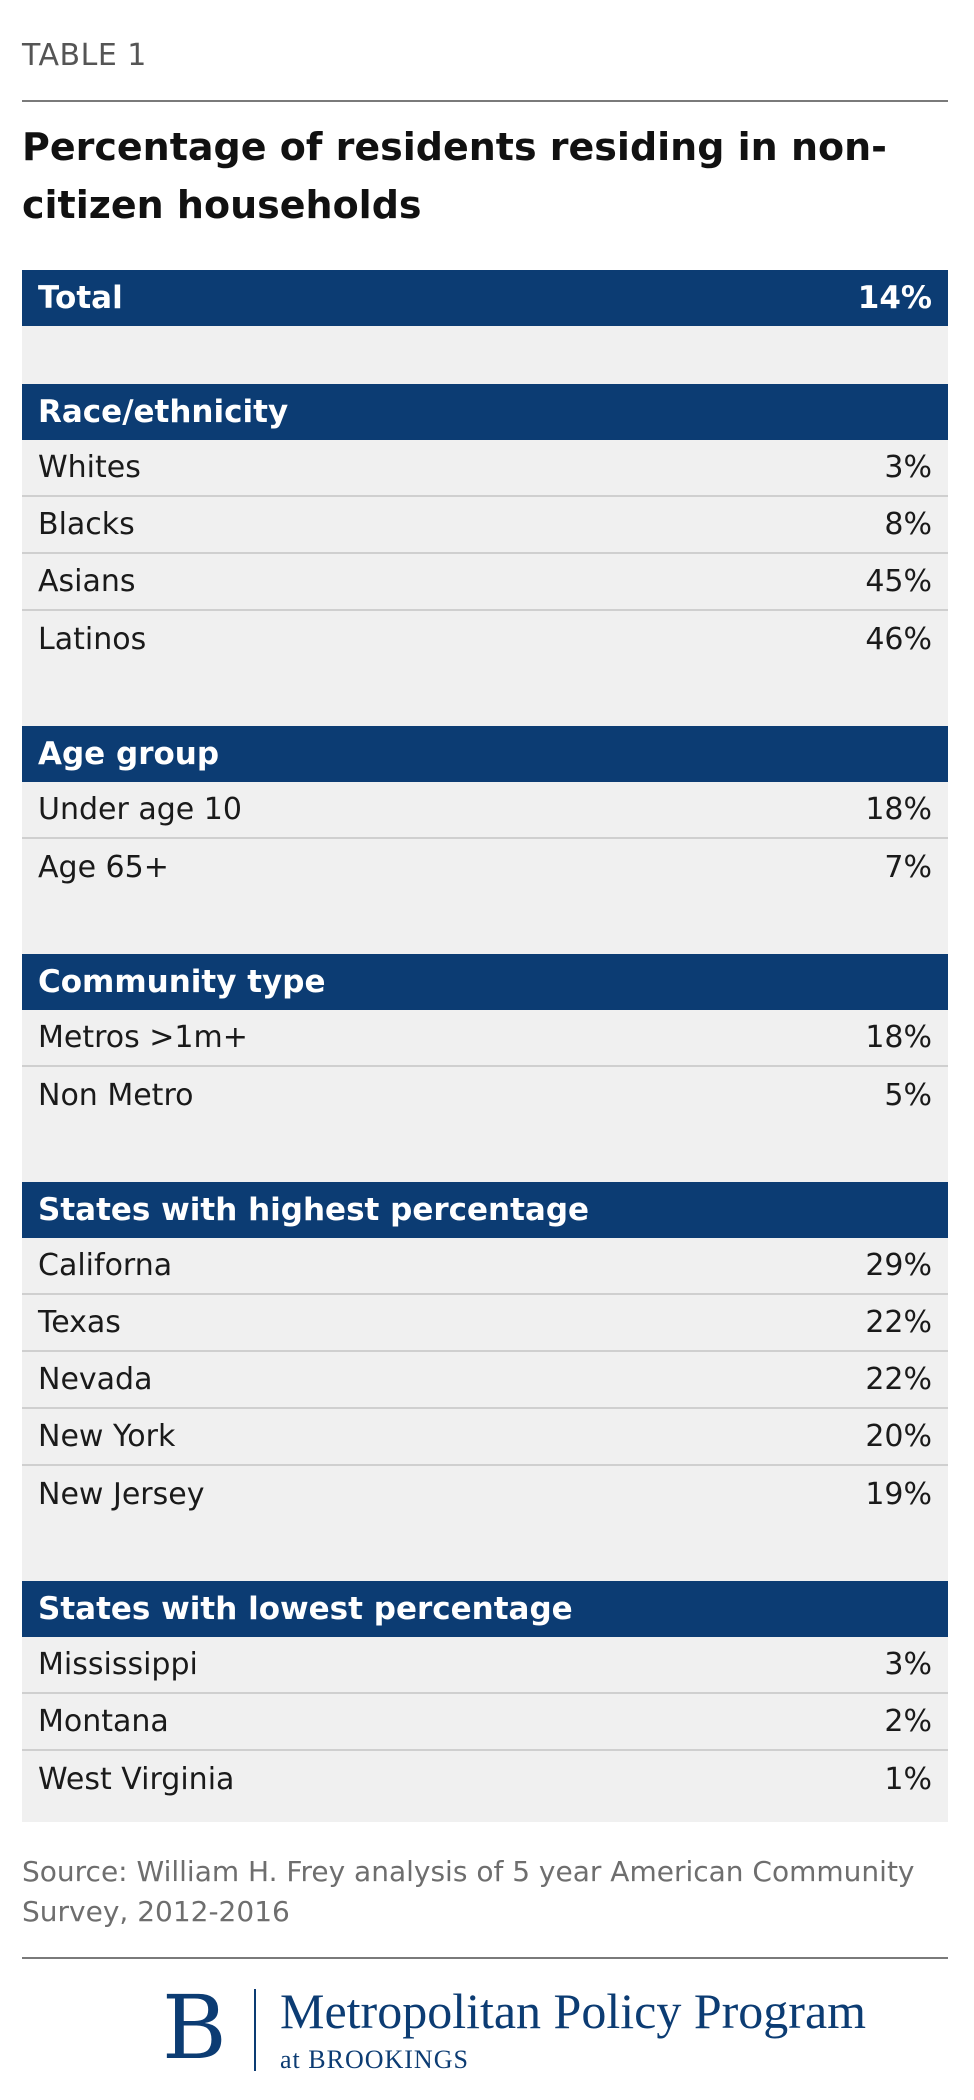  What do you see at coordinates (894, 298) in the screenshot?
I see `total-value: 14%` at bounding box center [894, 298].